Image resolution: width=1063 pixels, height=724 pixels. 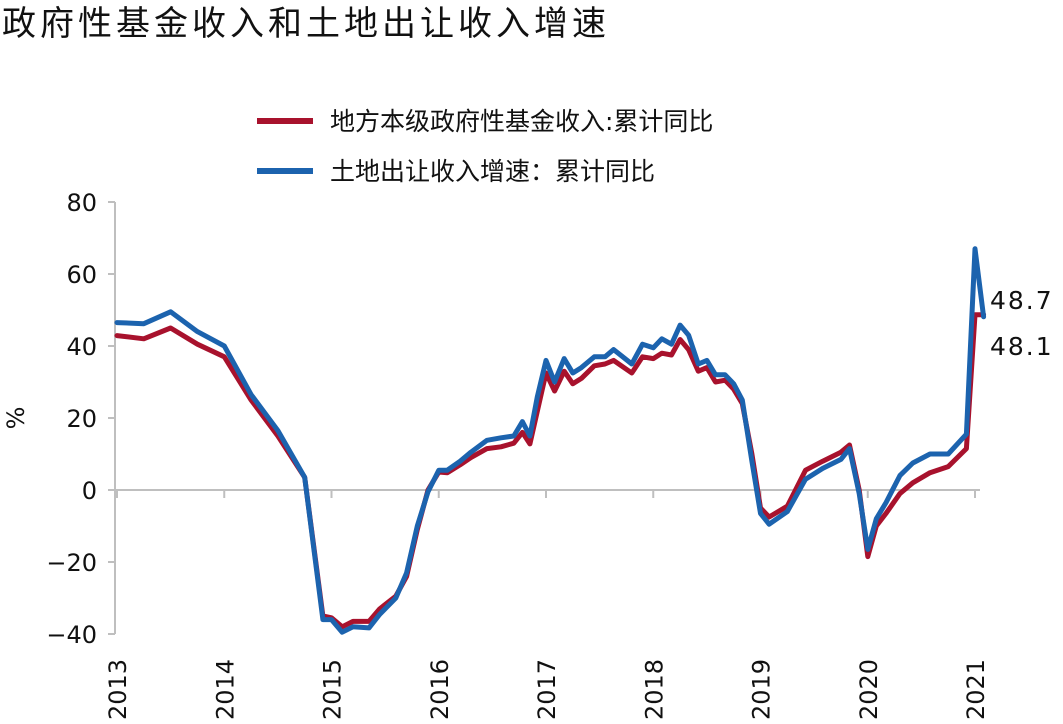 What do you see at coordinates (71, 563) in the screenshot?
I see `y-tick-label: −20` at bounding box center [71, 563].